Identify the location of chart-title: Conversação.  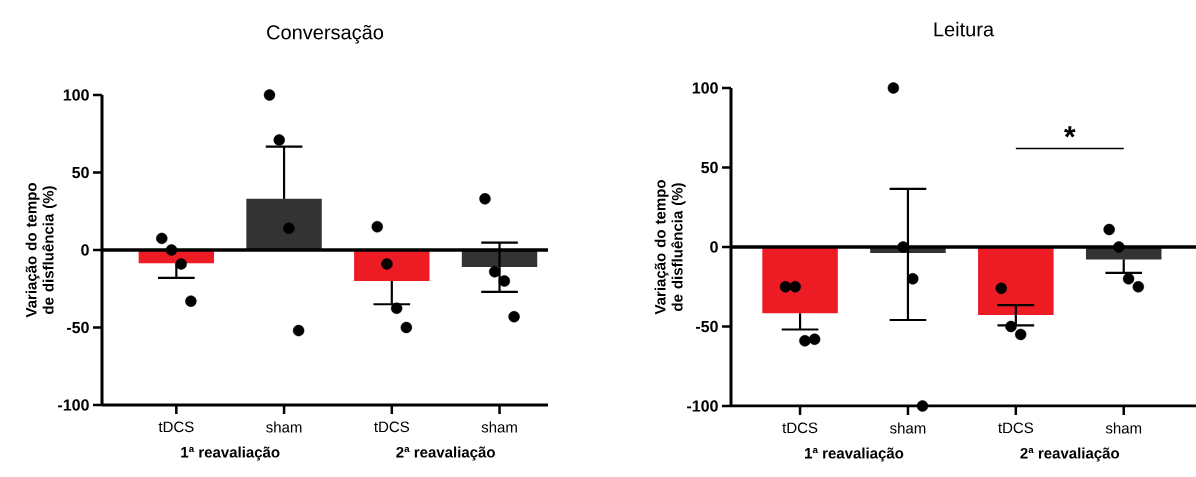
(325, 34).